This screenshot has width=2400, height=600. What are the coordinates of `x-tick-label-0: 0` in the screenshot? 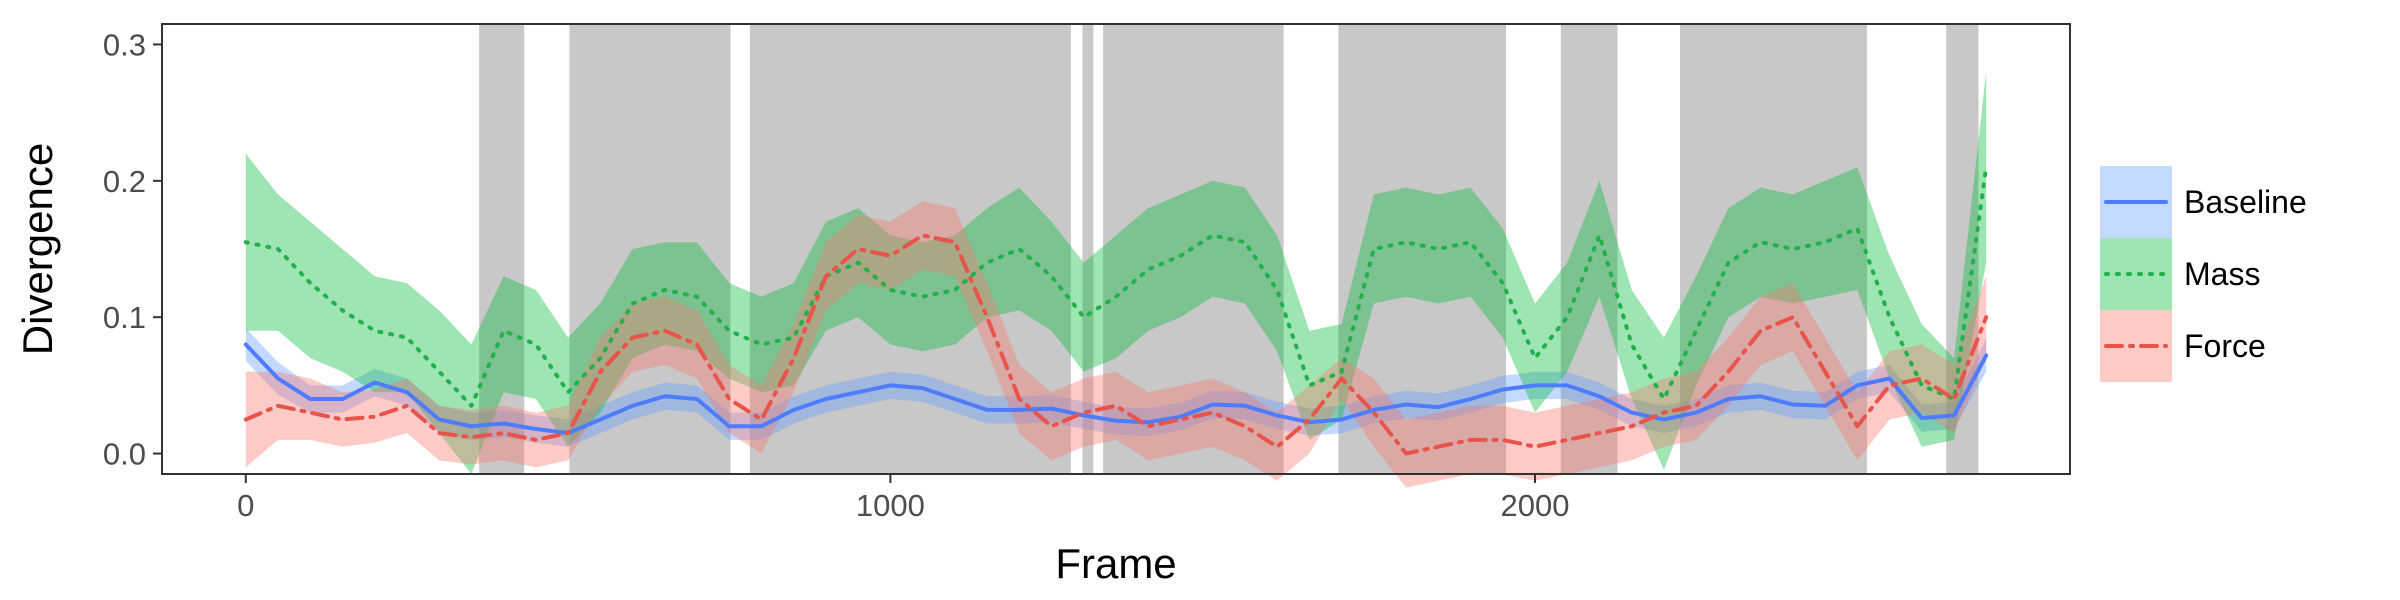 It's located at (245, 505).